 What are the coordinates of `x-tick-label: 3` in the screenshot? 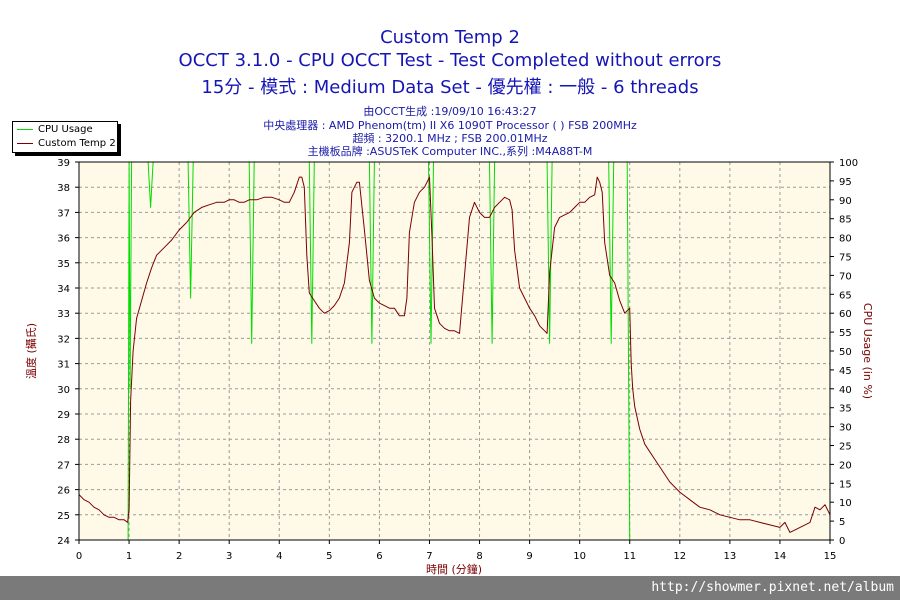 It's located at (229, 556).